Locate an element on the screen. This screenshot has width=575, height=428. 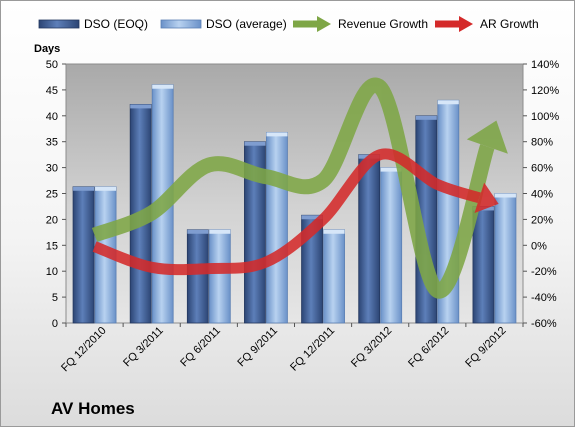
y-left-tick-label: 30 is located at coordinates (52, 169).